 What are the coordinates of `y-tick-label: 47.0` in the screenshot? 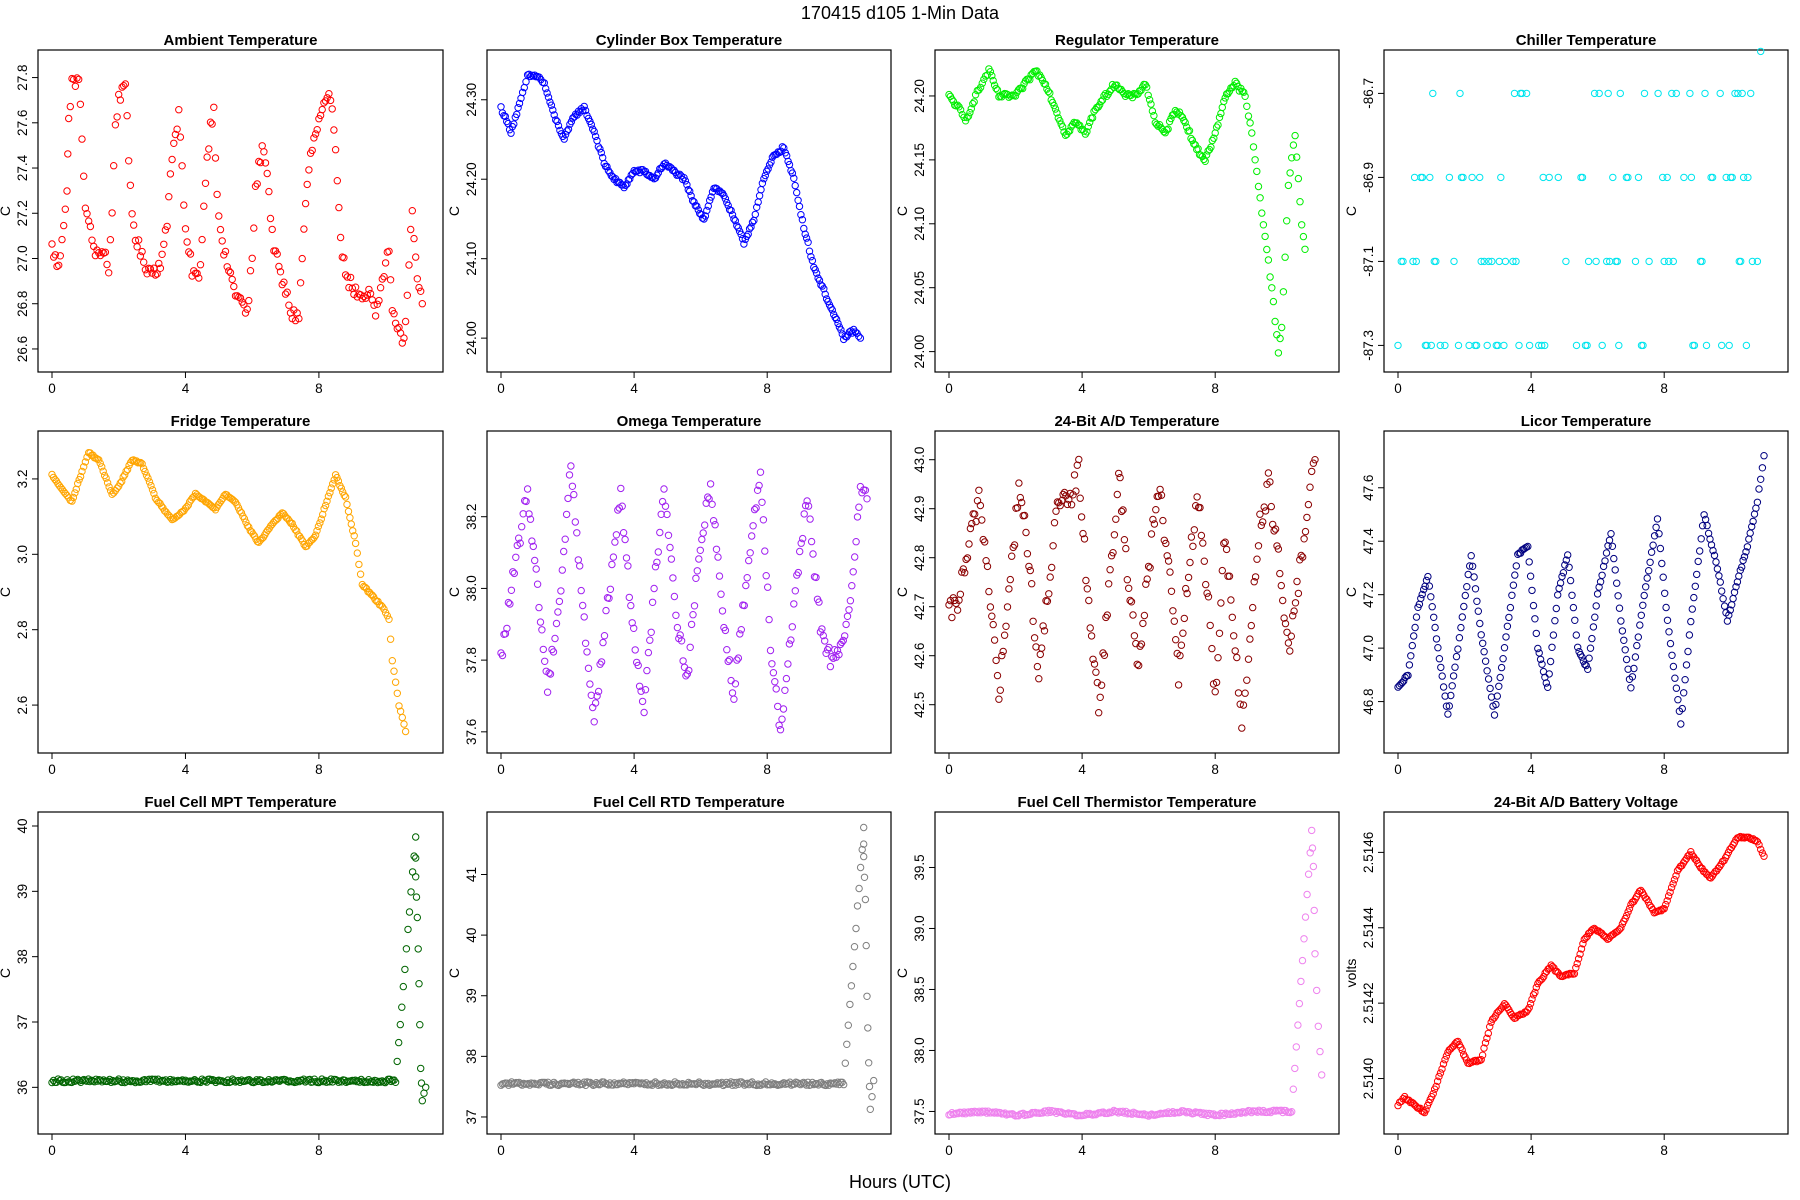 It's located at (1368, 648).